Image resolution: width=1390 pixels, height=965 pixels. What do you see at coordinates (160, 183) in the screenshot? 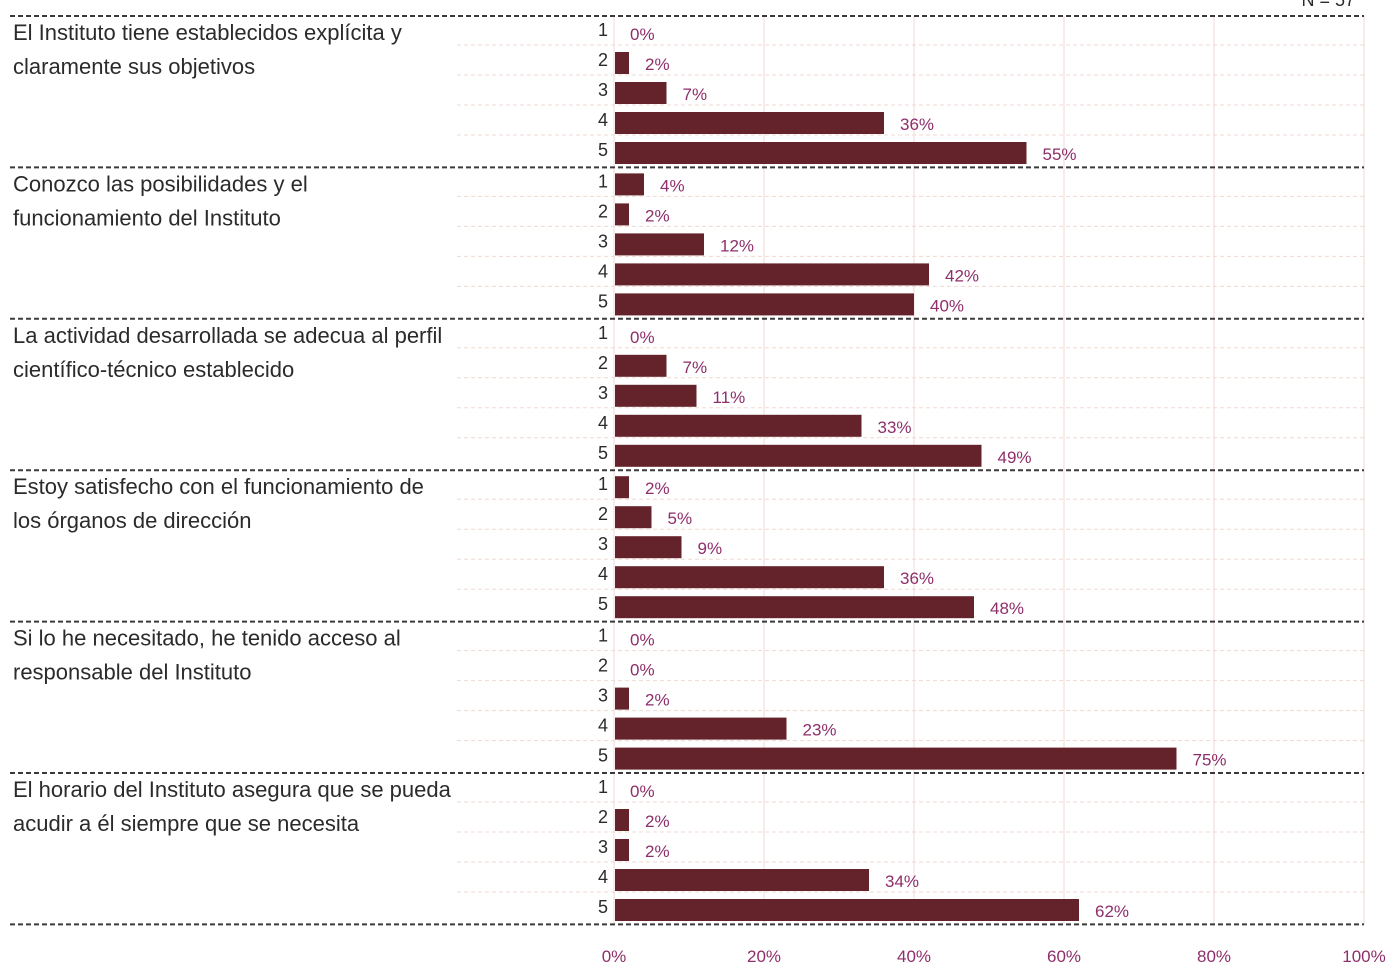
I see `question-text: Conozco las posibilidades y el` at bounding box center [160, 183].